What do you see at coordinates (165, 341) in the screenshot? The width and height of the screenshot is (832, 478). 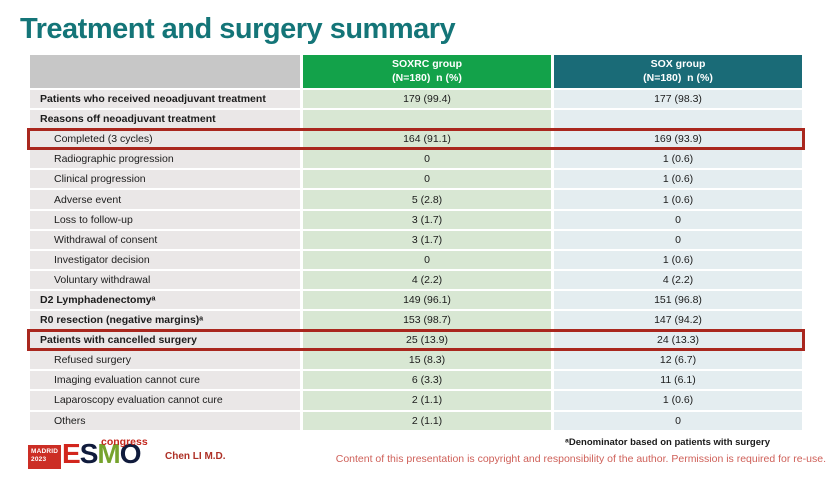 I see `row-label: Patients with cancelled surgery` at bounding box center [165, 341].